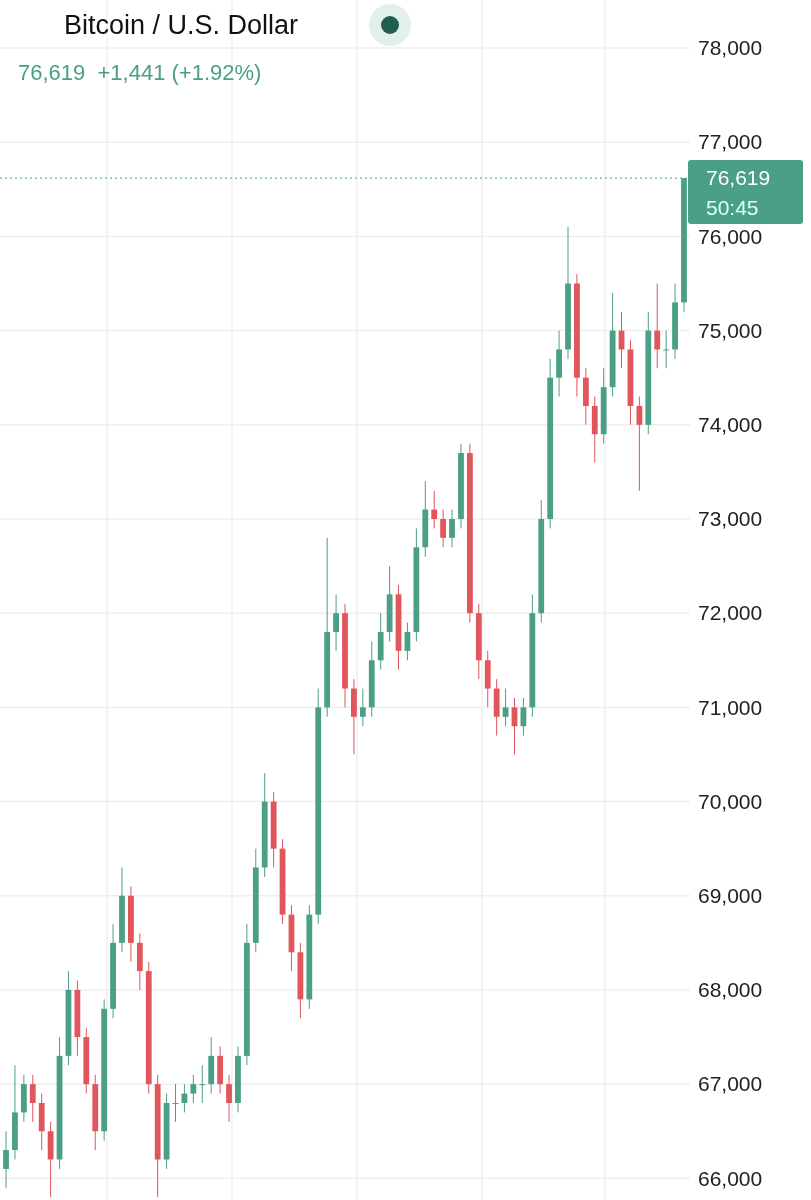 This screenshot has height=1200, width=811. Describe the element at coordinates (730, 425) in the screenshot. I see `y-tick-label: 74,000` at that location.